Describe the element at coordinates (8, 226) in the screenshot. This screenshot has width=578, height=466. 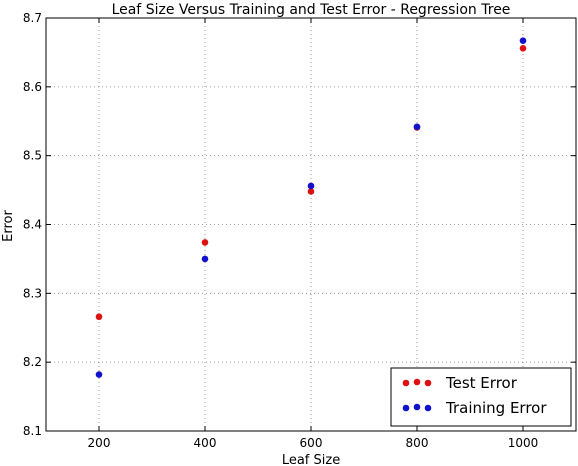
I see `y-axis-label: Error` at that location.